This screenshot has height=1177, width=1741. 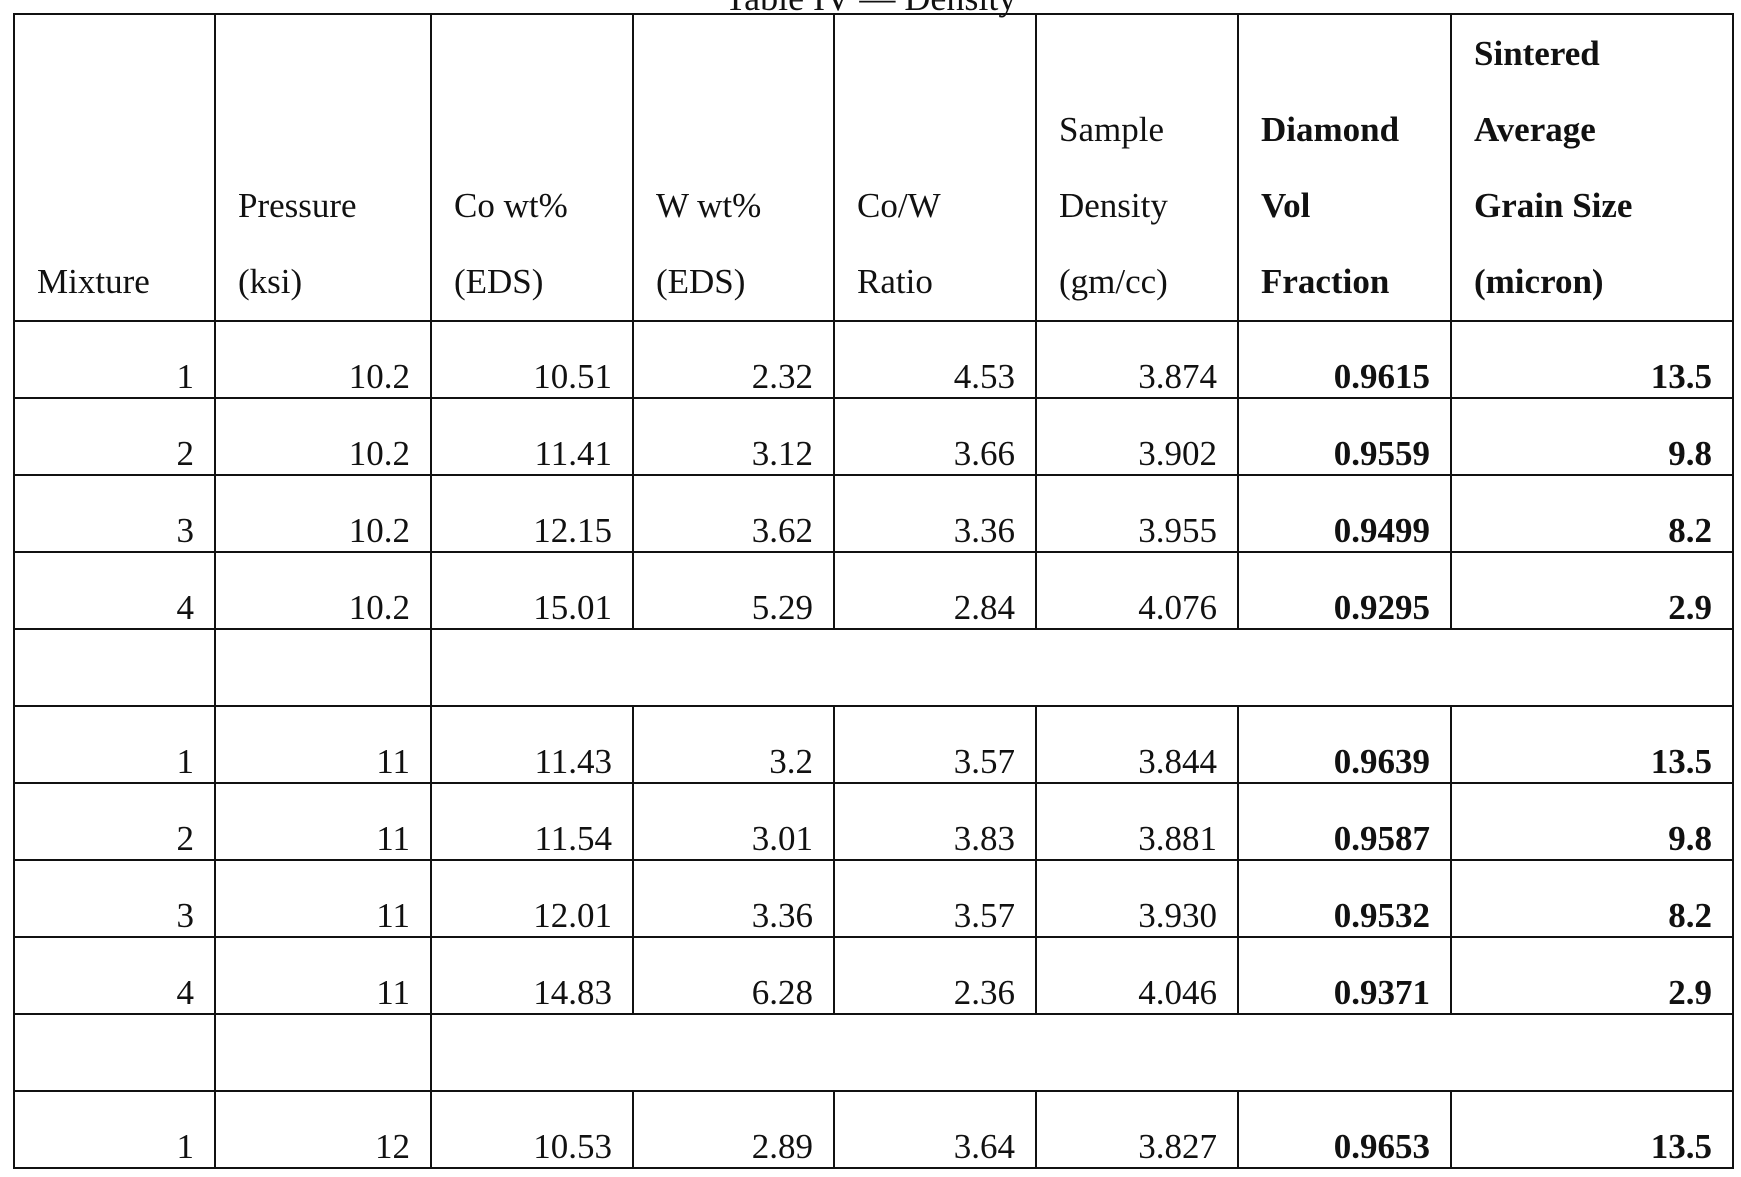 I want to click on header-cell: Co wt%(EDS), so click(x=532, y=167).